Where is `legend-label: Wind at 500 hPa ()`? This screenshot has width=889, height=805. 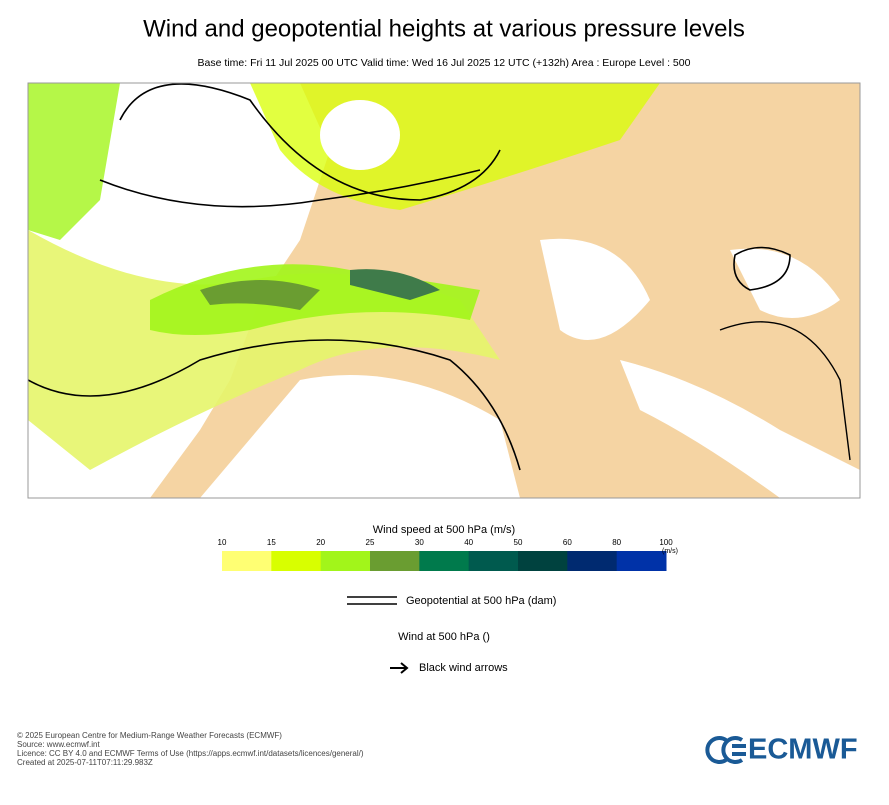 legend-label: Wind at 500 hPa () is located at coordinates (444, 637).